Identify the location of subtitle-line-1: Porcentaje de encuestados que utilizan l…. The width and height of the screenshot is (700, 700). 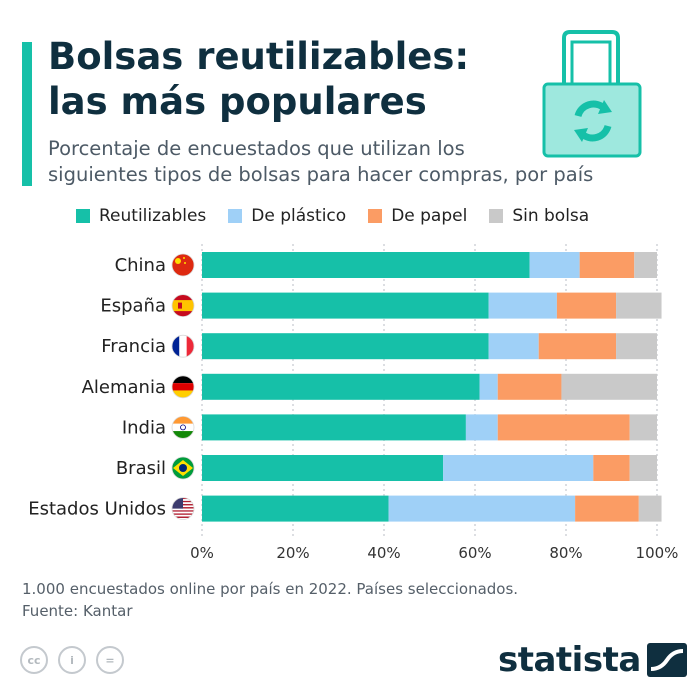
(256, 148).